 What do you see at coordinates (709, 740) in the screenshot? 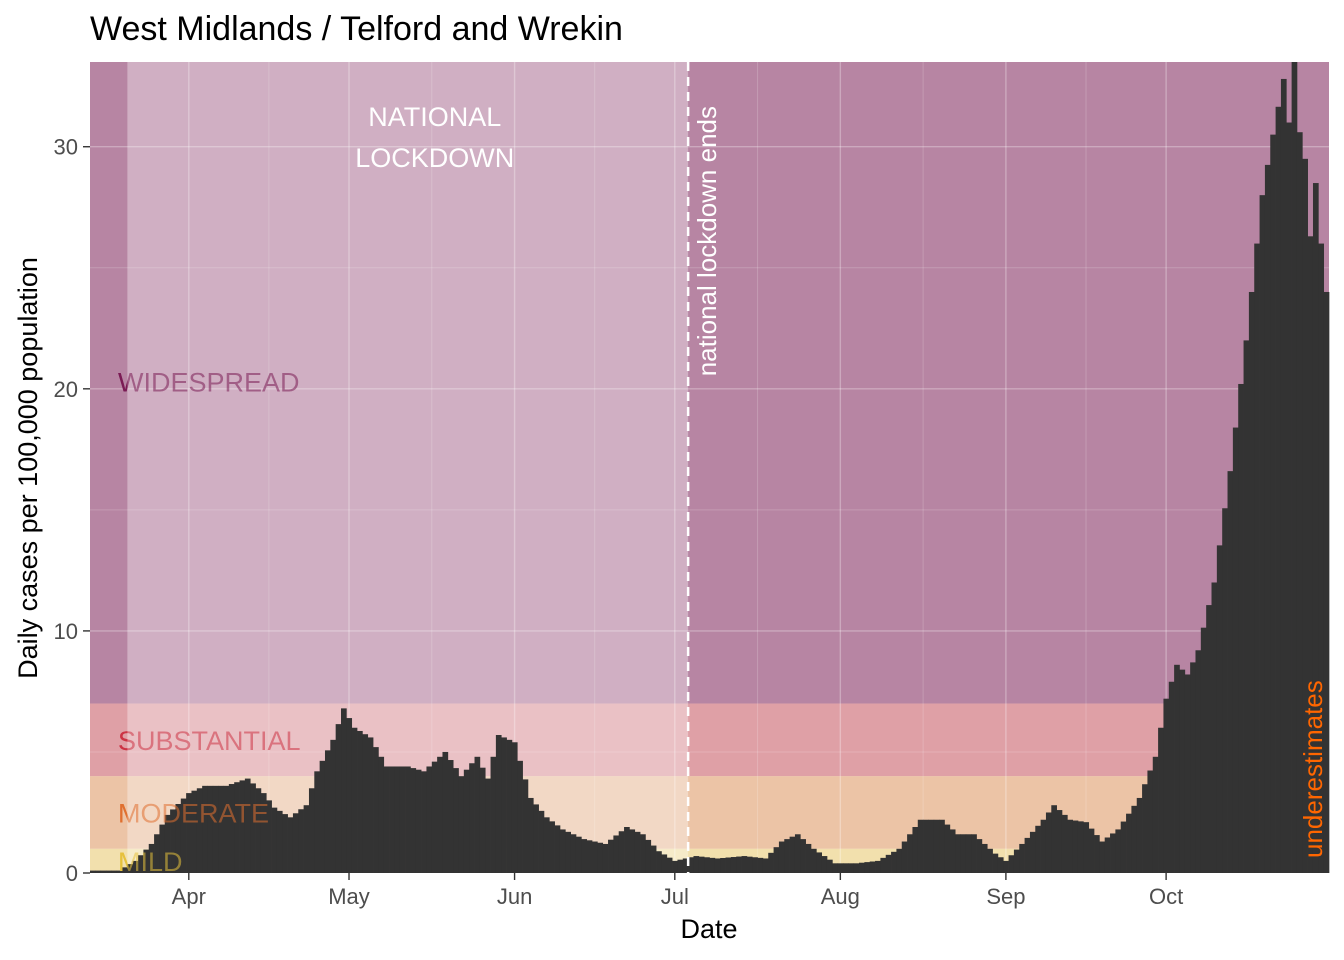
I see `band-substantial` at bounding box center [709, 740].